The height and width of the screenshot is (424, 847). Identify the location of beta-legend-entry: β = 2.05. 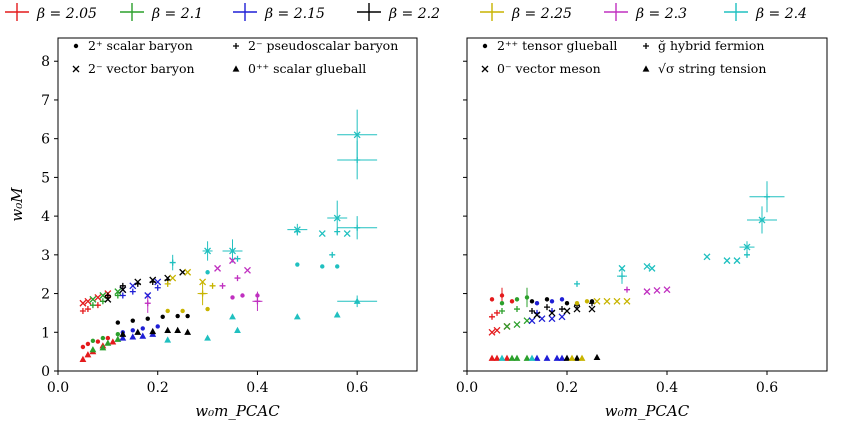
(51, 12).